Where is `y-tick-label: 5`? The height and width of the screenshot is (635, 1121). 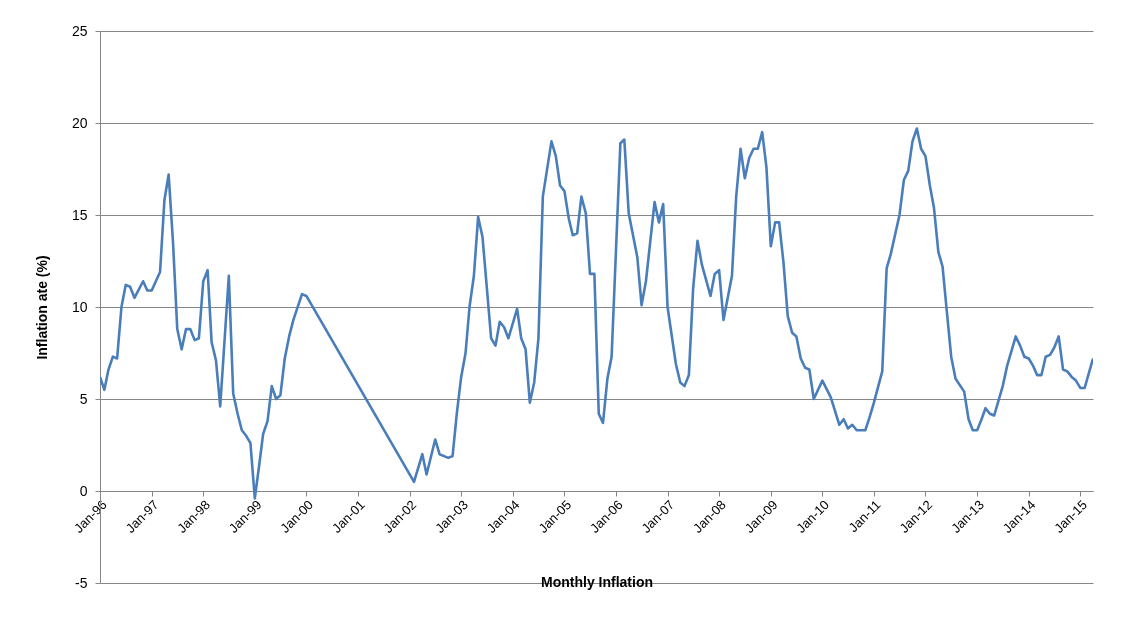
y-tick-label: 5 is located at coordinates (83, 398).